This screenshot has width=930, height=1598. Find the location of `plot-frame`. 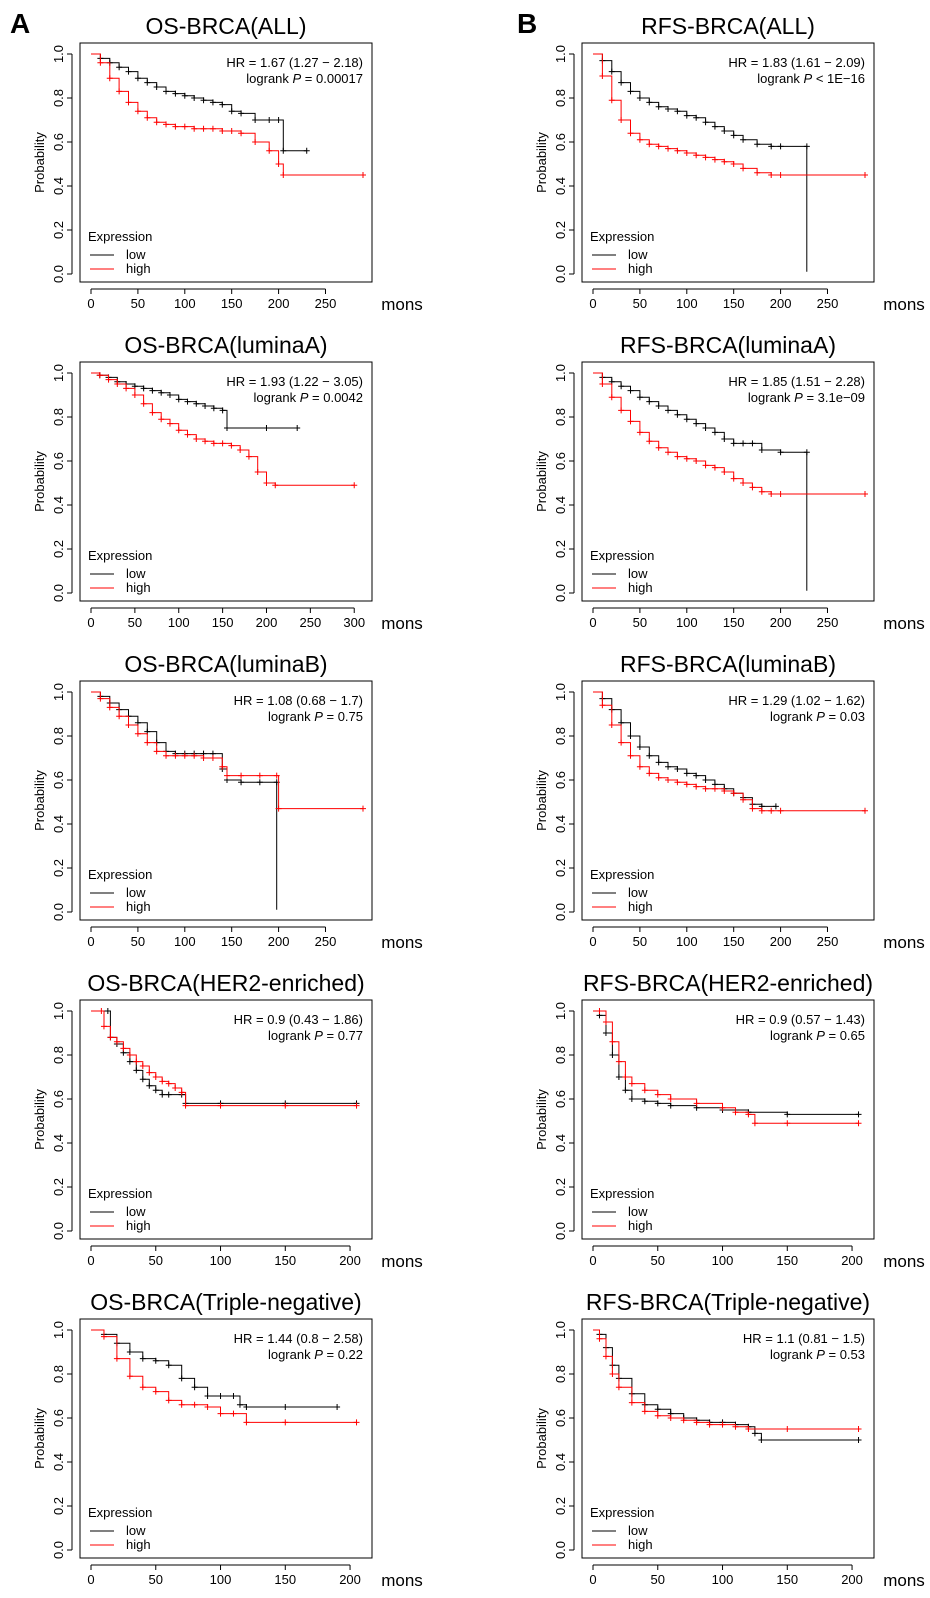

plot-frame is located at coordinates (226, 162).